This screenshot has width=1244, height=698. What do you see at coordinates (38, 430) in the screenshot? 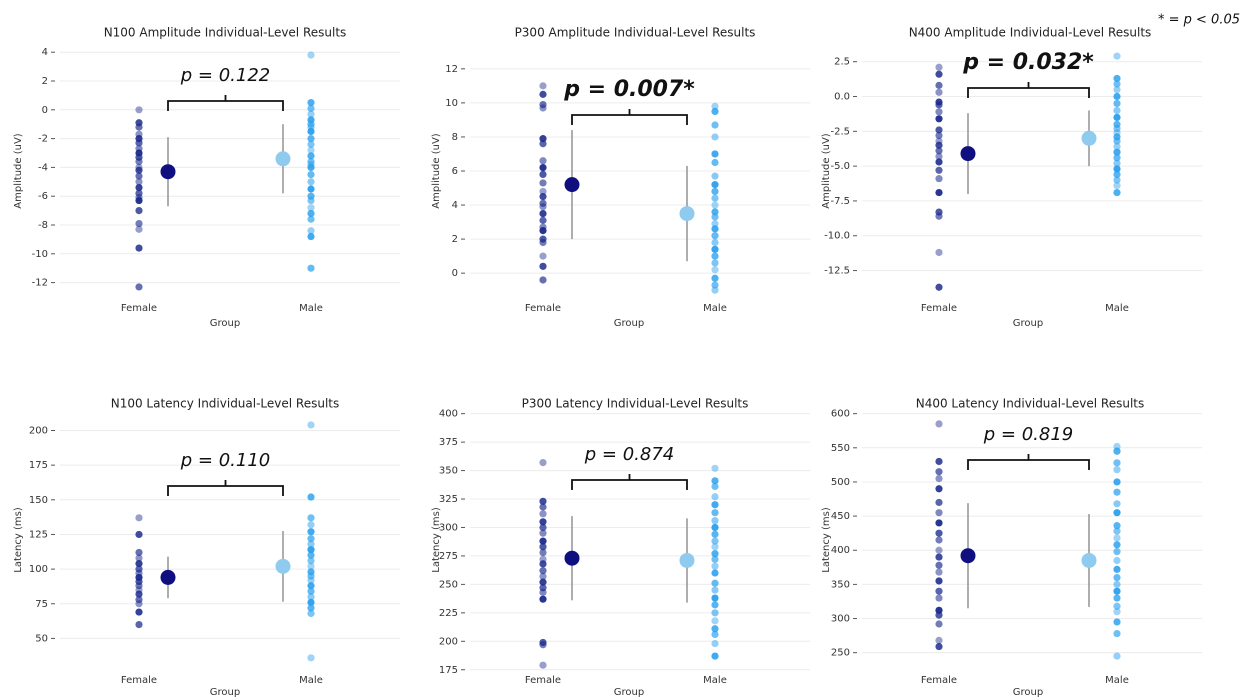
I see `y-tick-label: 200` at bounding box center [38, 430].